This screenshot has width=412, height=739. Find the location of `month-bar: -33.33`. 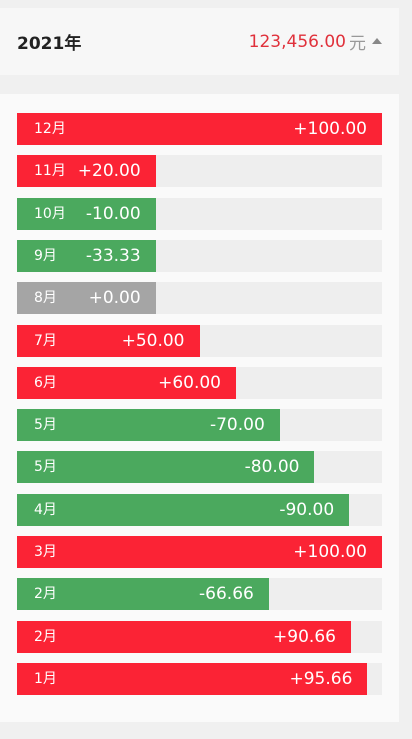

month-bar: -33.33 is located at coordinates (86, 256).